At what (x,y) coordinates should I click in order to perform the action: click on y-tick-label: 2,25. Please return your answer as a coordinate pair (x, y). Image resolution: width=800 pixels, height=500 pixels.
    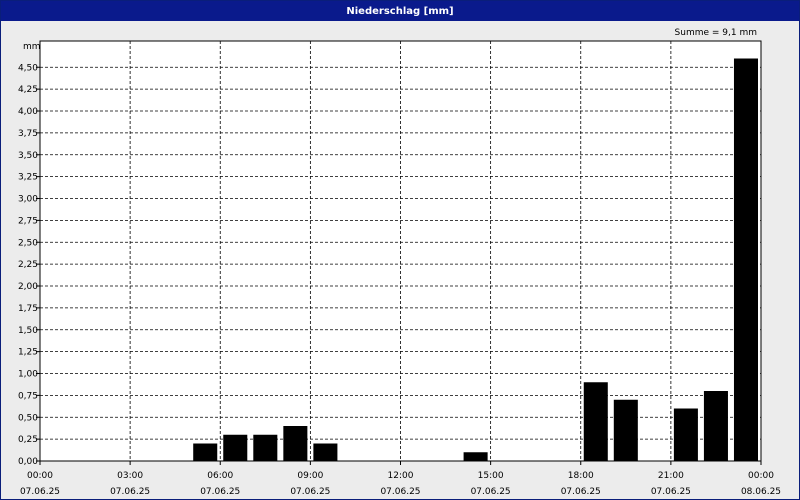
    Looking at the image, I should click on (28, 265).